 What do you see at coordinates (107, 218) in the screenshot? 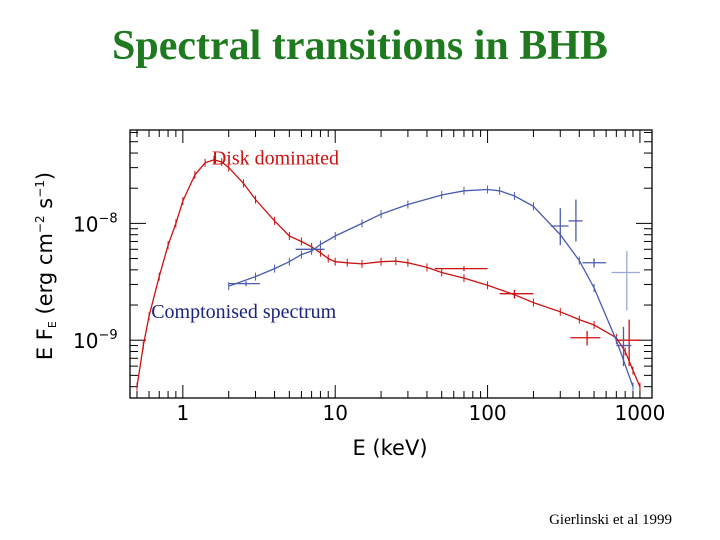
I see `y-tick-exponent: −8` at bounding box center [107, 218].